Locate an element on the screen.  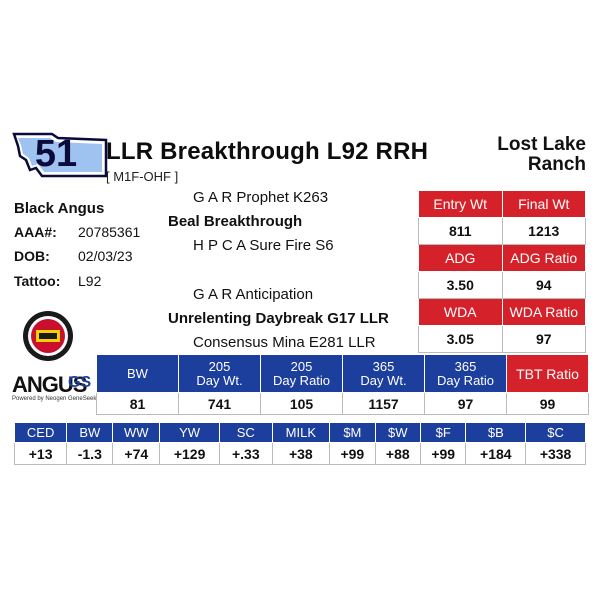
pedigree-dam-sire: G A R Anticipation is located at coordinates (253, 294).